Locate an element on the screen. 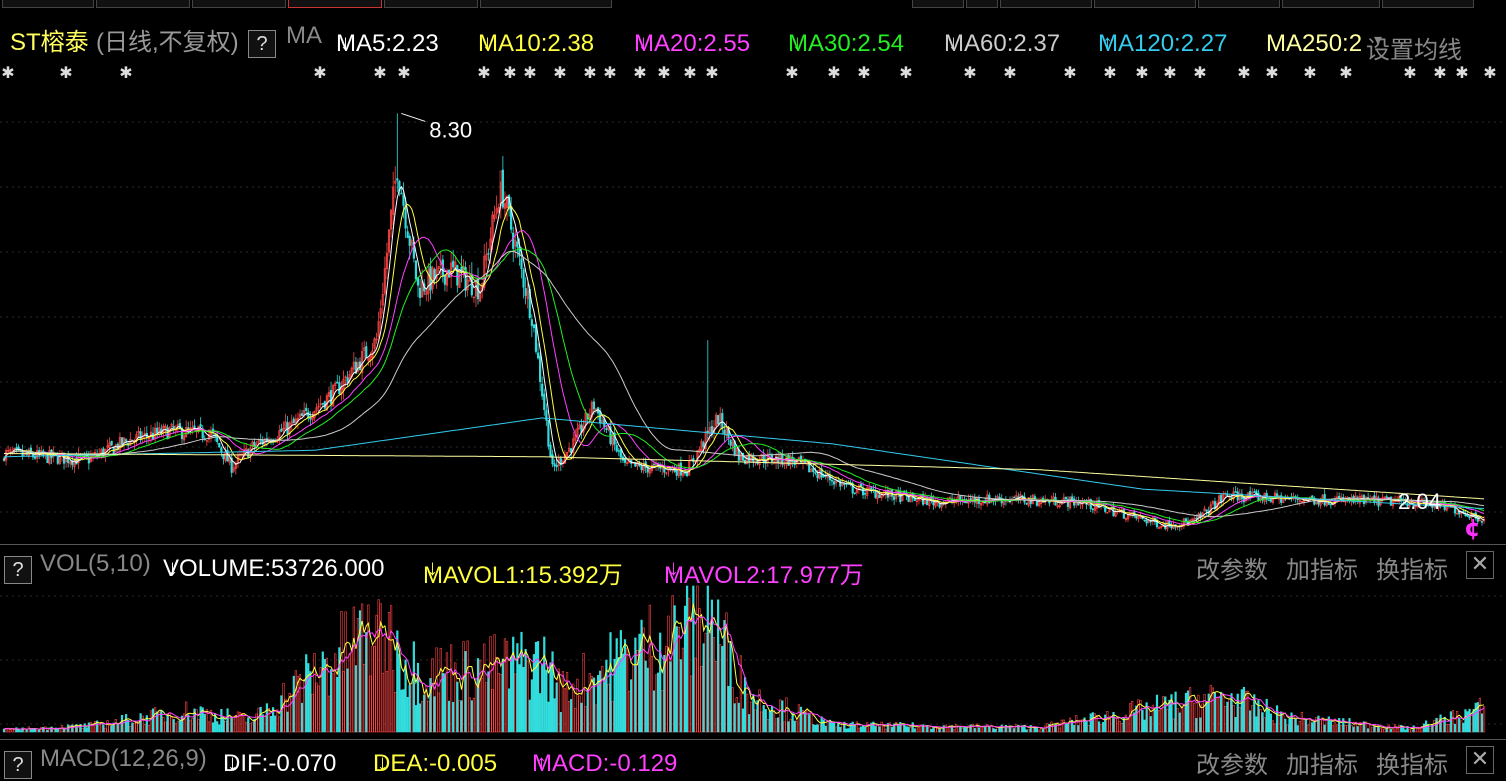  vol-title: VOL(5,10) is located at coordinates (95, 563).